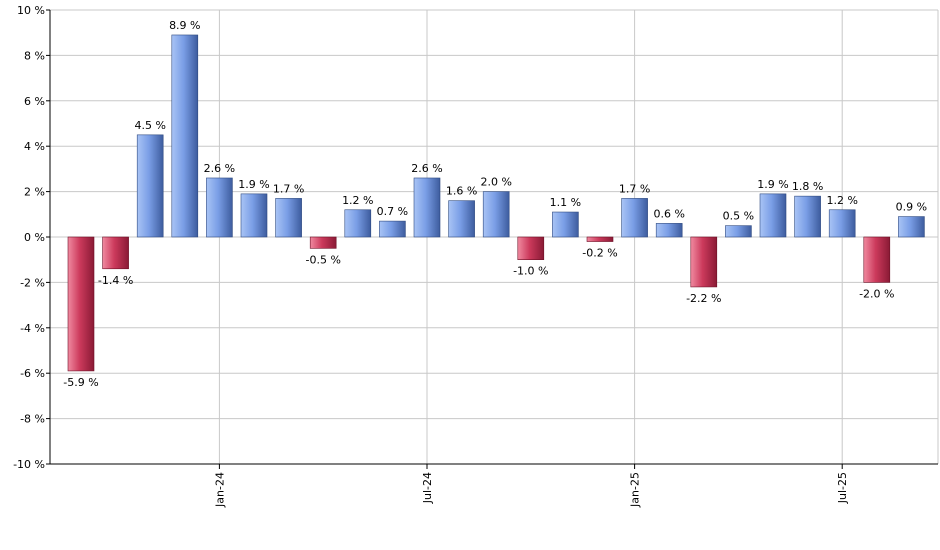  Describe the element at coordinates (31, 10) in the screenshot. I see `y-tick-label: 10 %` at that location.